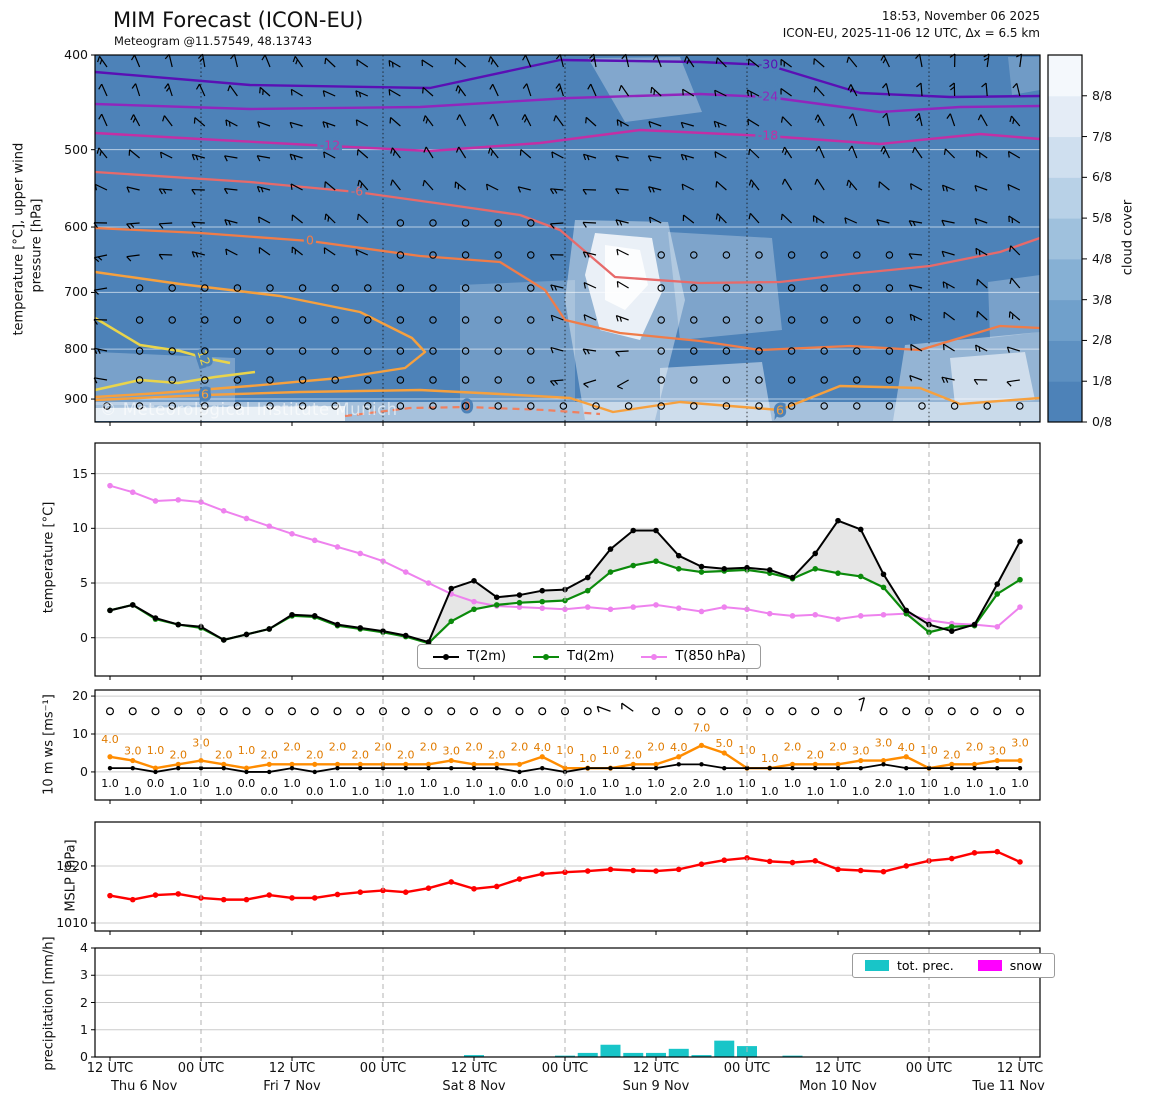 This screenshot has width=1155, height=1105. What do you see at coordinates (76, 292) in the screenshot?
I see `y-tick: 700` at bounding box center [76, 292].